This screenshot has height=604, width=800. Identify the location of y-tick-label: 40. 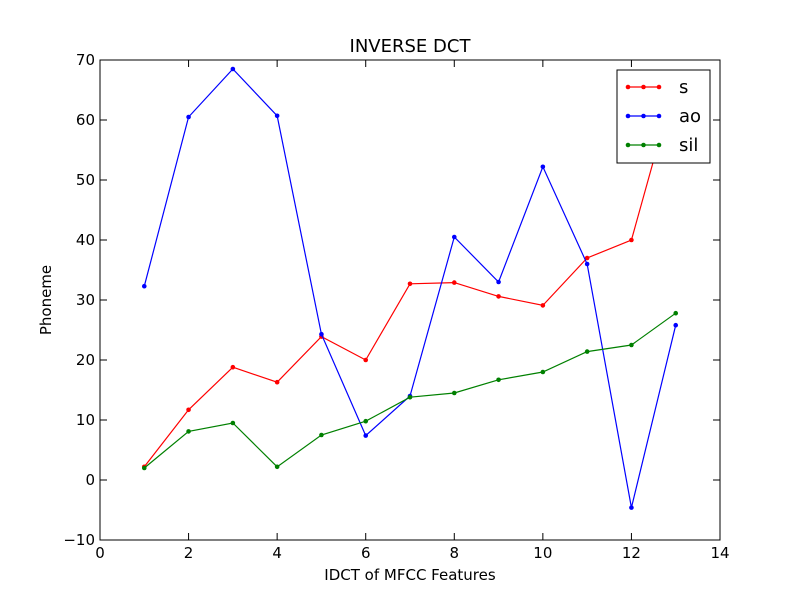
(85, 240).